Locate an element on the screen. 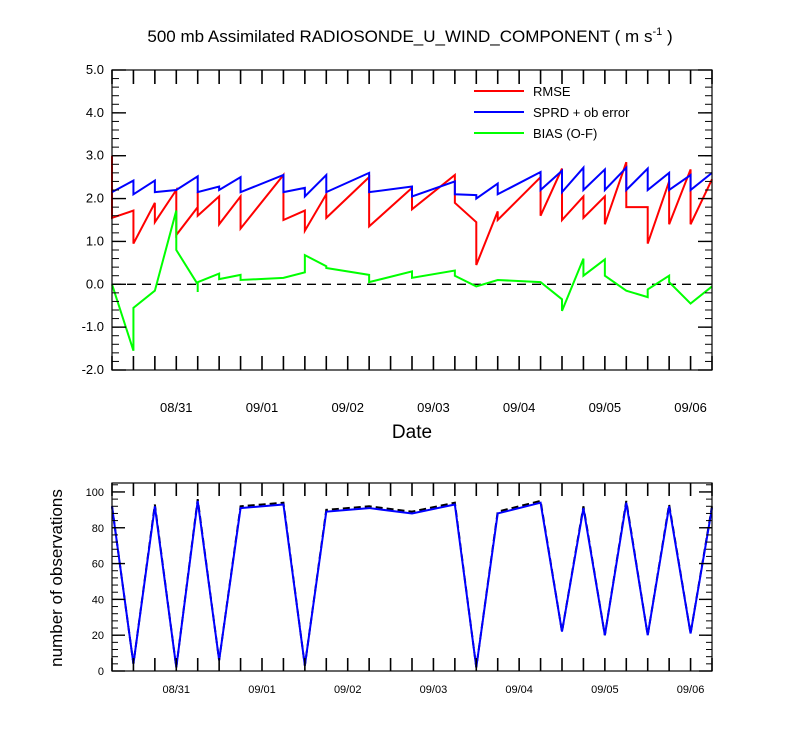 This screenshot has height=750, width=800. y-tick-label: 4.0 is located at coordinates (95, 112).